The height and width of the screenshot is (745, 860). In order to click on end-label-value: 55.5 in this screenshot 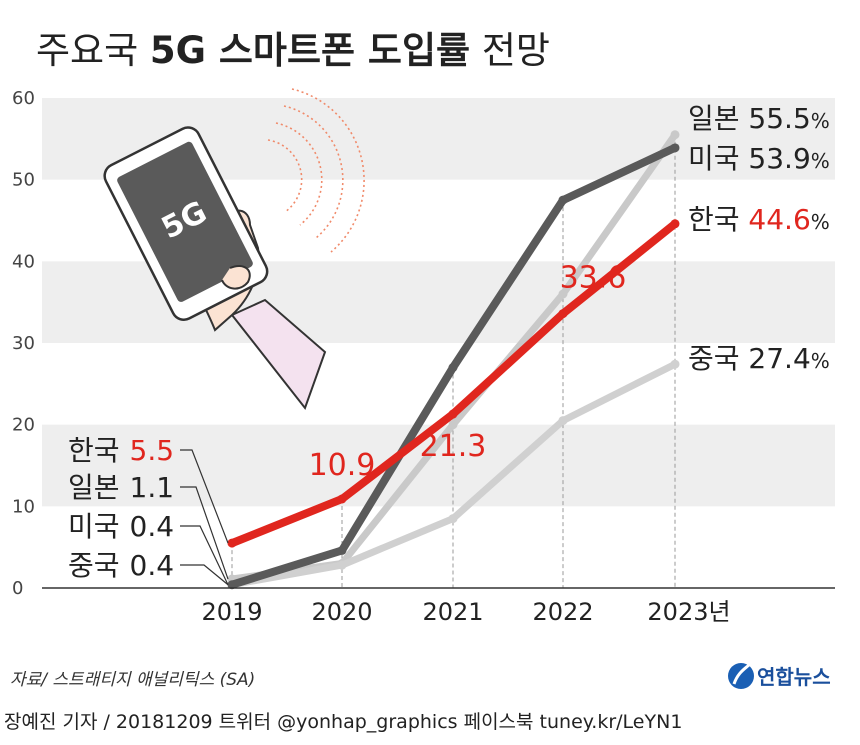, I will do `click(779, 118)`.